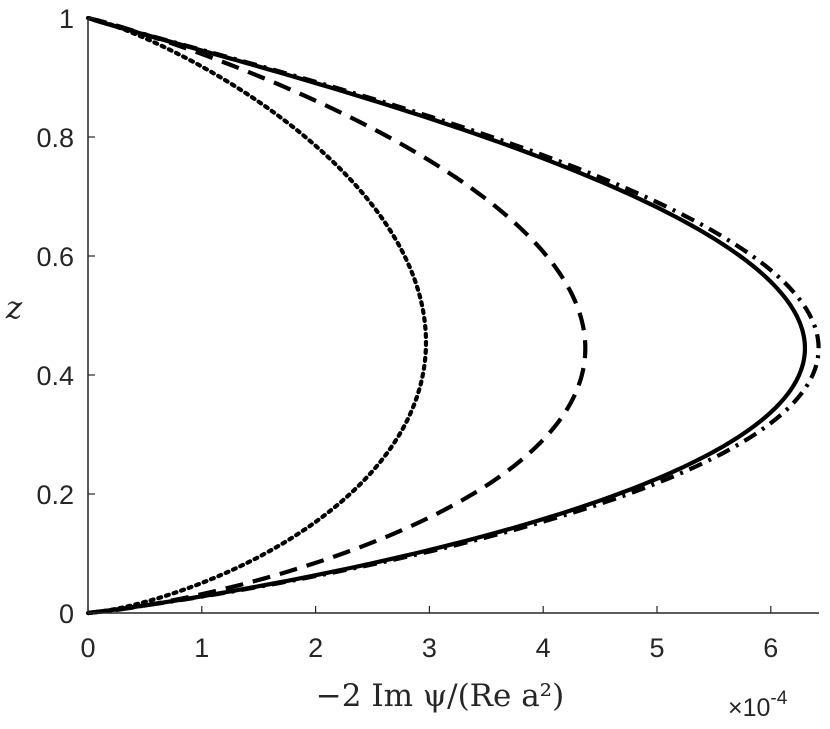  What do you see at coordinates (749, 708) in the screenshot?
I see `x-axis-multiplier-base: ×10` at bounding box center [749, 708].